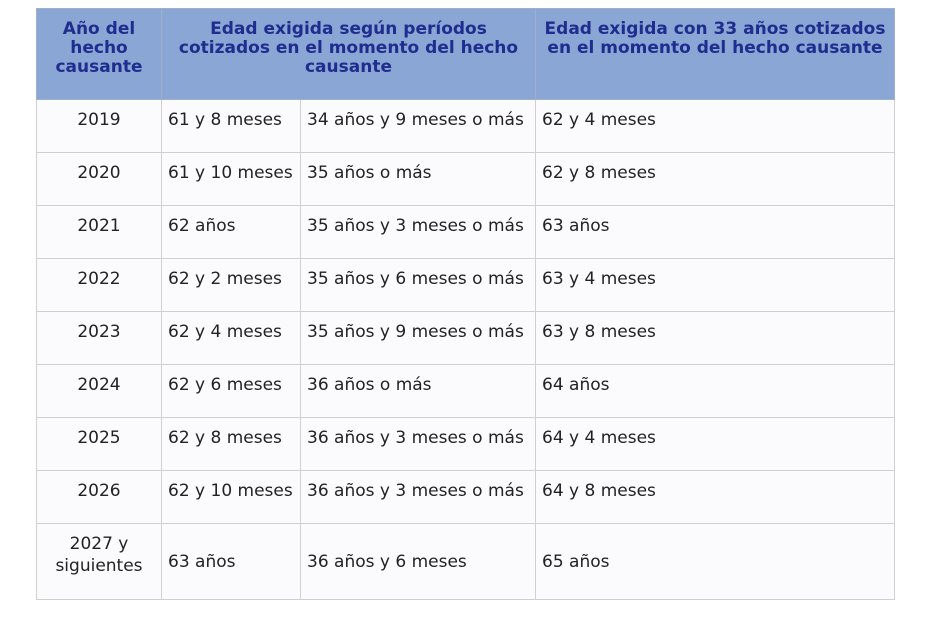 This screenshot has height=621, width=928. Describe the element at coordinates (231, 391) in the screenshot. I see `cell-age: 62 y 6 meses` at that location.